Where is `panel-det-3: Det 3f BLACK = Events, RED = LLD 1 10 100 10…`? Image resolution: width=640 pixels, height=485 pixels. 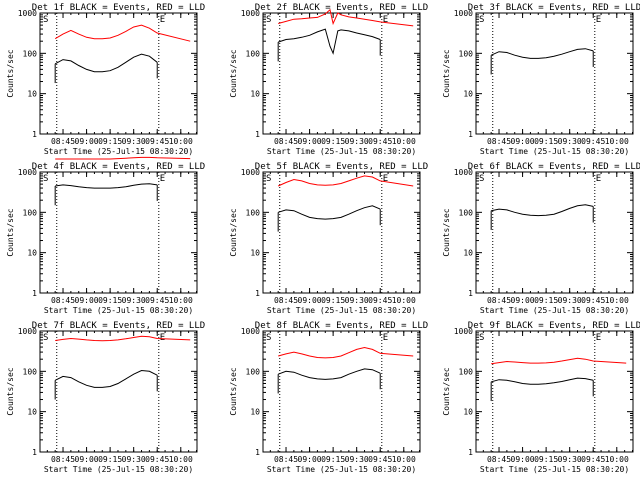
panel-det-3: Det 3f BLACK = Events, RED = LLD 1 10 100 10… is located at coordinates (541, 79).